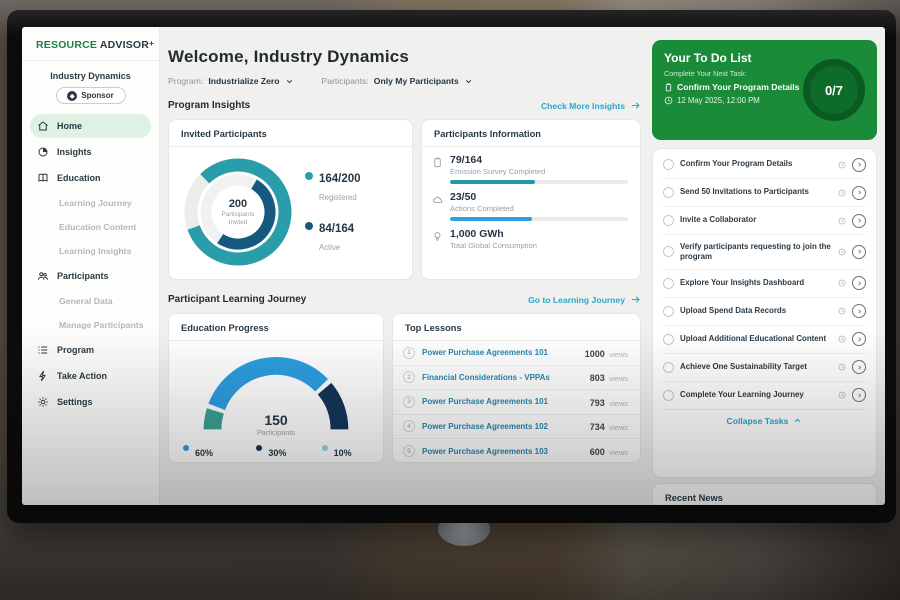 This screenshot has height=600, width=900. What do you see at coordinates (43, 276) in the screenshot?
I see `people-icon` at bounding box center [43, 276].